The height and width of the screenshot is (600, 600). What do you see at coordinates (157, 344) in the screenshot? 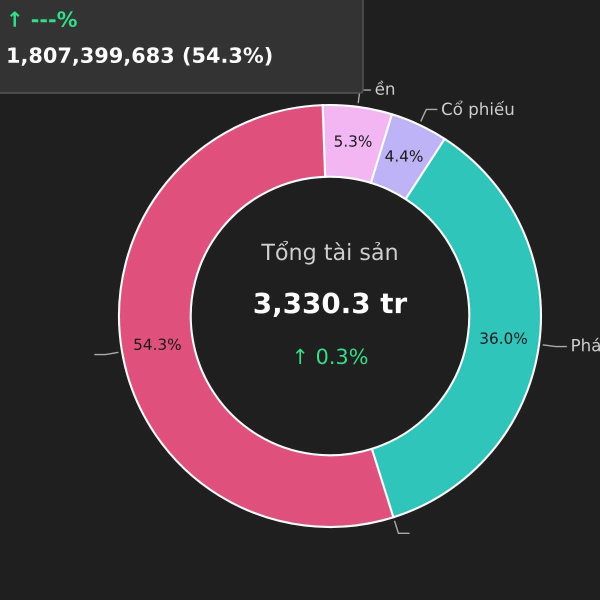
I see `data-label: 54.3%` at bounding box center [157, 344].